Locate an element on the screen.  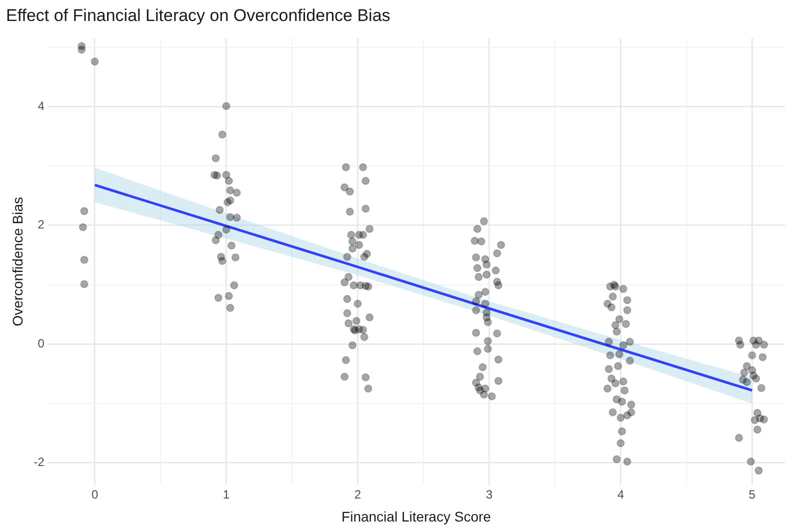
y-tick-label: -2 is located at coordinates (39, 462).